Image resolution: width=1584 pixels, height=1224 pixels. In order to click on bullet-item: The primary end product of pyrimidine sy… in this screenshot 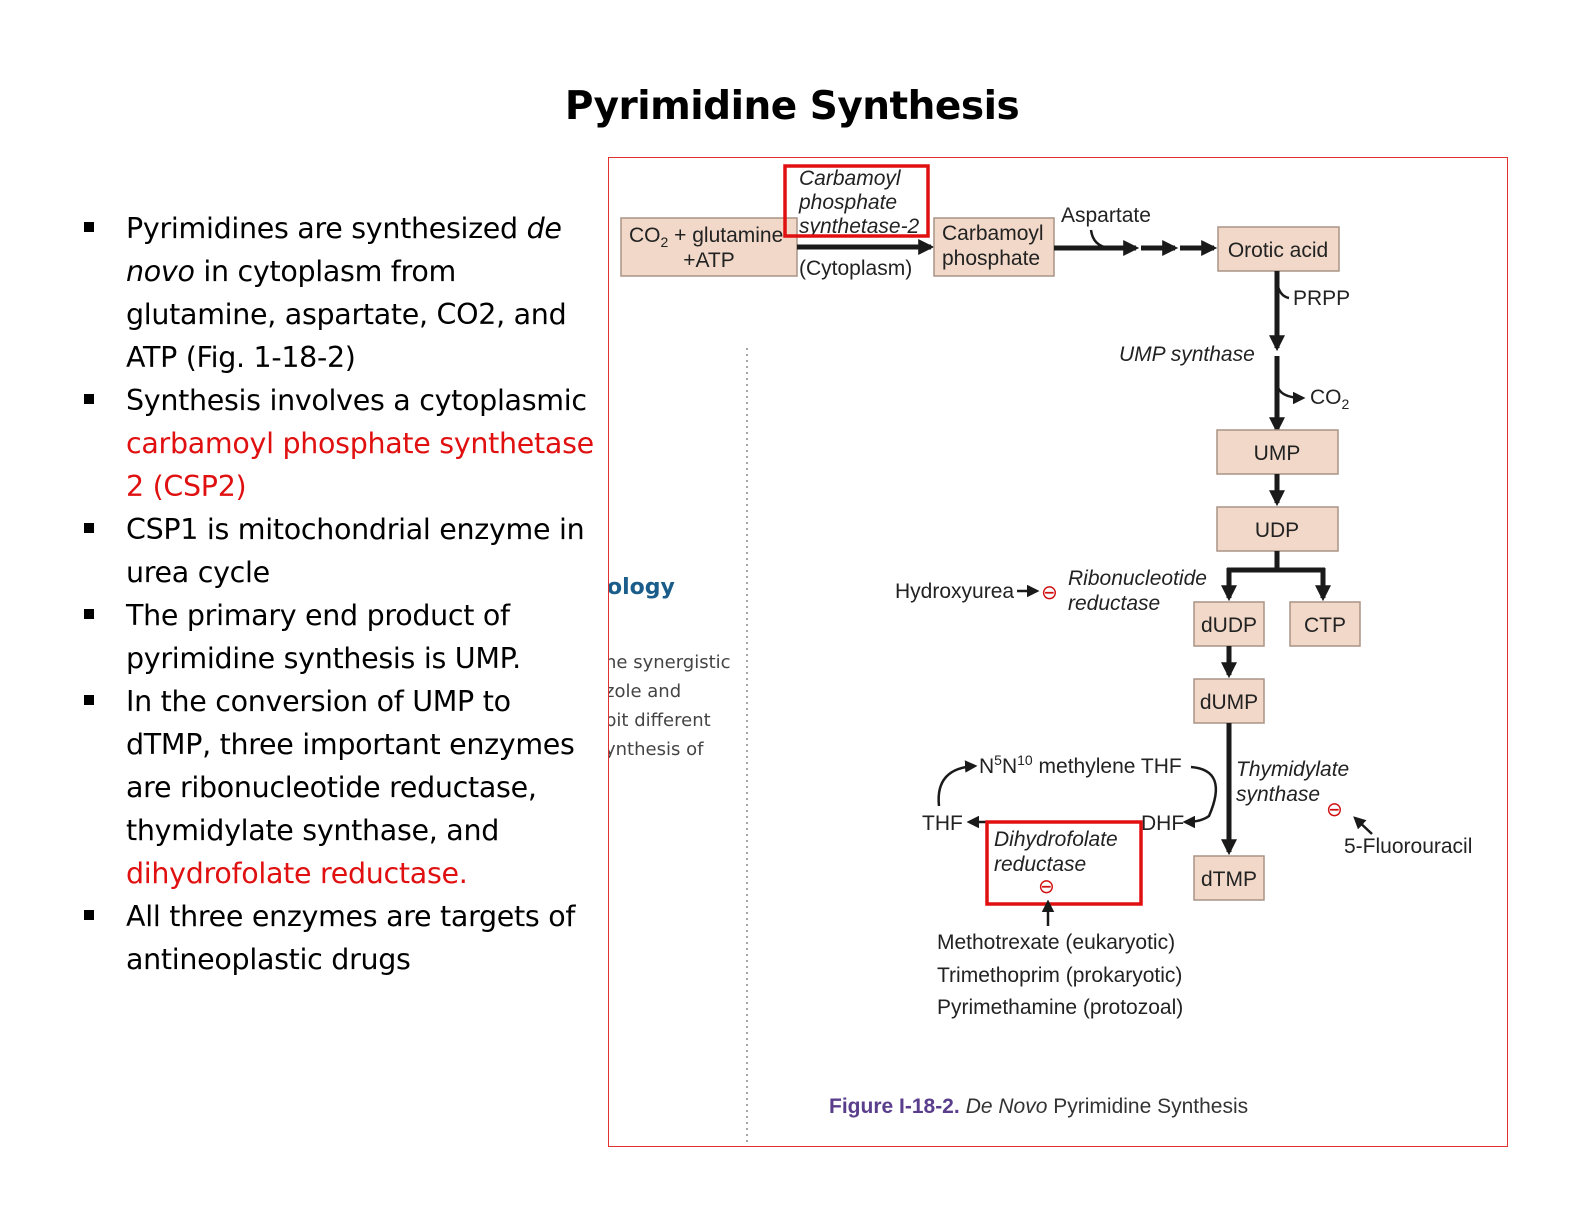, I will do `click(344, 637)`.